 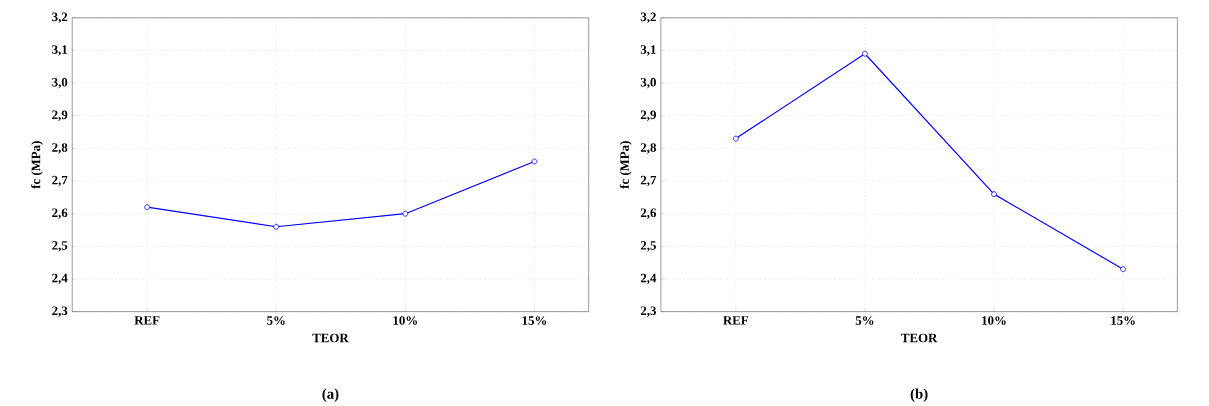 What do you see at coordinates (919, 395) in the screenshot?
I see `text: (b)` at bounding box center [919, 395].